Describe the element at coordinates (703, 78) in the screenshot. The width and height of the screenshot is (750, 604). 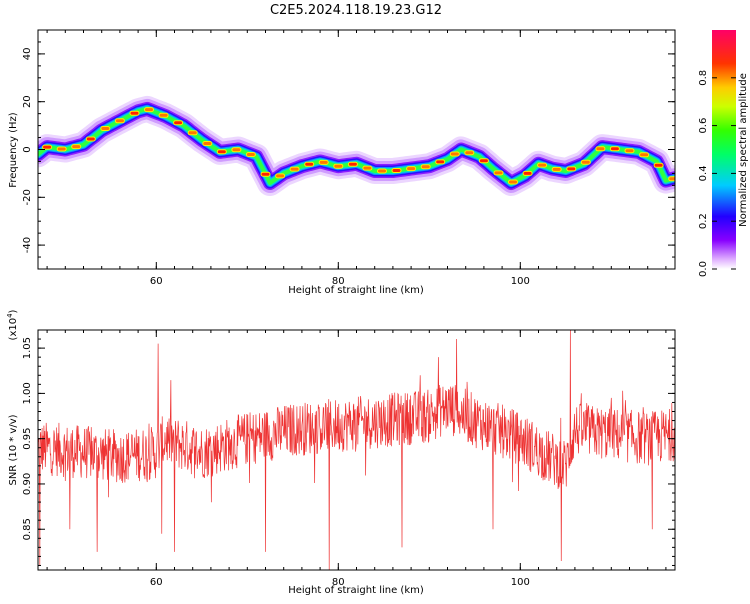
I see `colorbar-tick-label: 0.8` at that location.